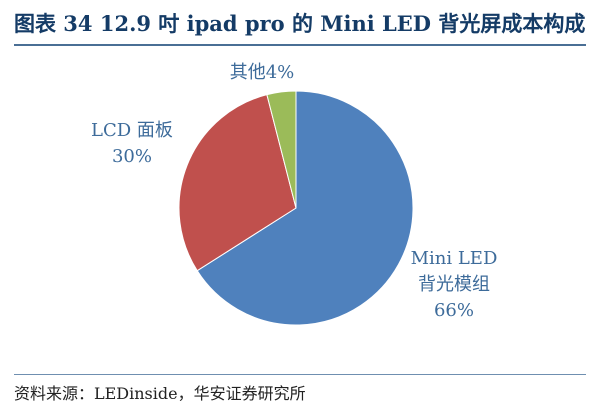 The height and width of the screenshot is (412, 596). I want to click on chart-title: 图表 34 12.9 吋 ipad pro 的 Mini LED 背光屏成本构成, so click(300, 23).